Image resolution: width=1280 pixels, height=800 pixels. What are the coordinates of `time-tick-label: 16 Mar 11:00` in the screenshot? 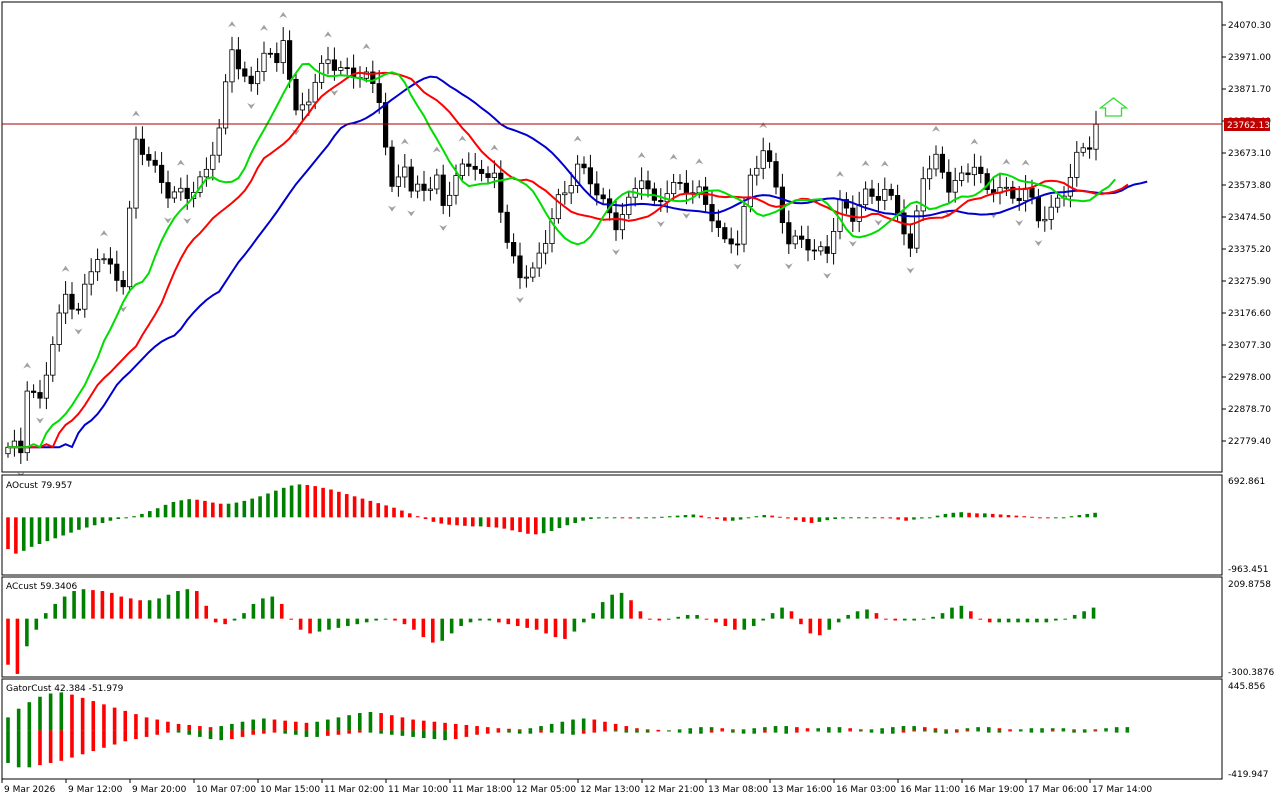 It's located at (930, 790).